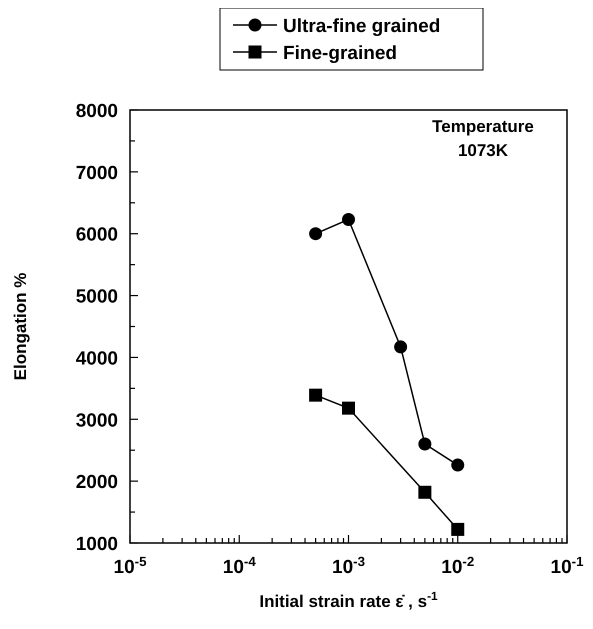  Describe the element at coordinates (97, 544) in the screenshot. I see `y-tick-label: 1000` at that location.